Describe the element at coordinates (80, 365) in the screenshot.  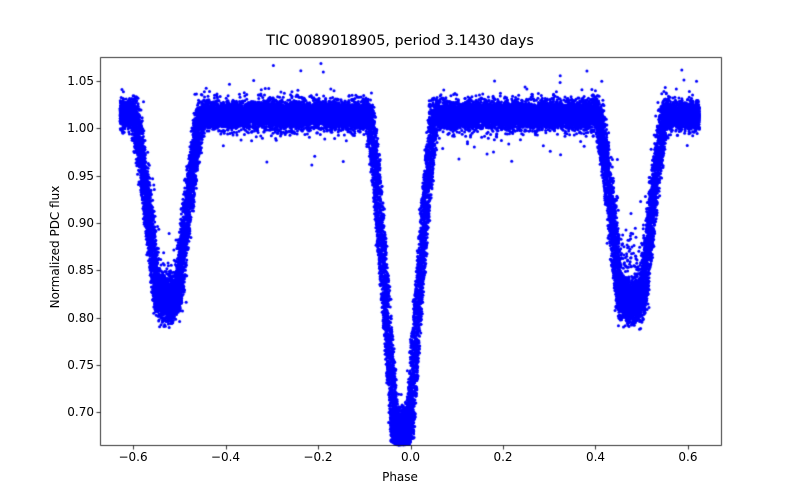
I see `y-tick-label: 0.75` at that location.